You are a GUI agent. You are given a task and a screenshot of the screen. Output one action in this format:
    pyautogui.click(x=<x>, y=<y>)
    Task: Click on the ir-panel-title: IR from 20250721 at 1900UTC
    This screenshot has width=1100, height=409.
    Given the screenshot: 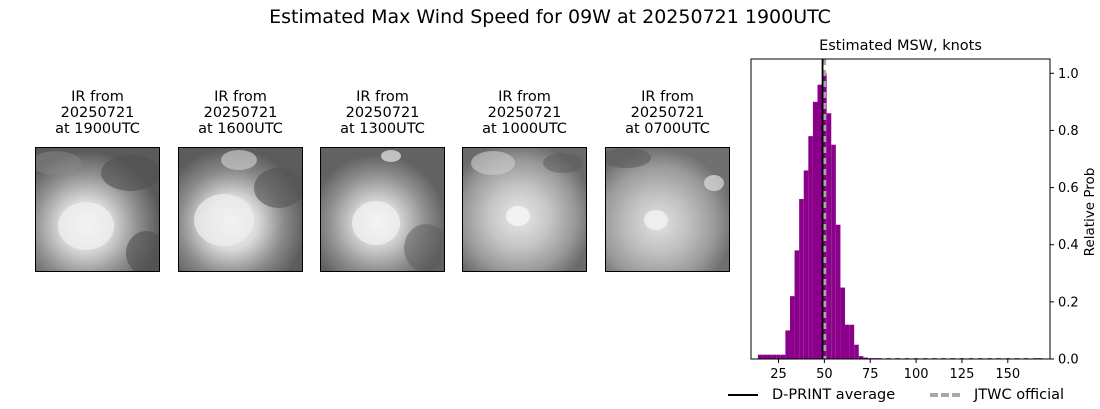 What is the action you would take?
    pyautogui.click(x=97, y=115)
    